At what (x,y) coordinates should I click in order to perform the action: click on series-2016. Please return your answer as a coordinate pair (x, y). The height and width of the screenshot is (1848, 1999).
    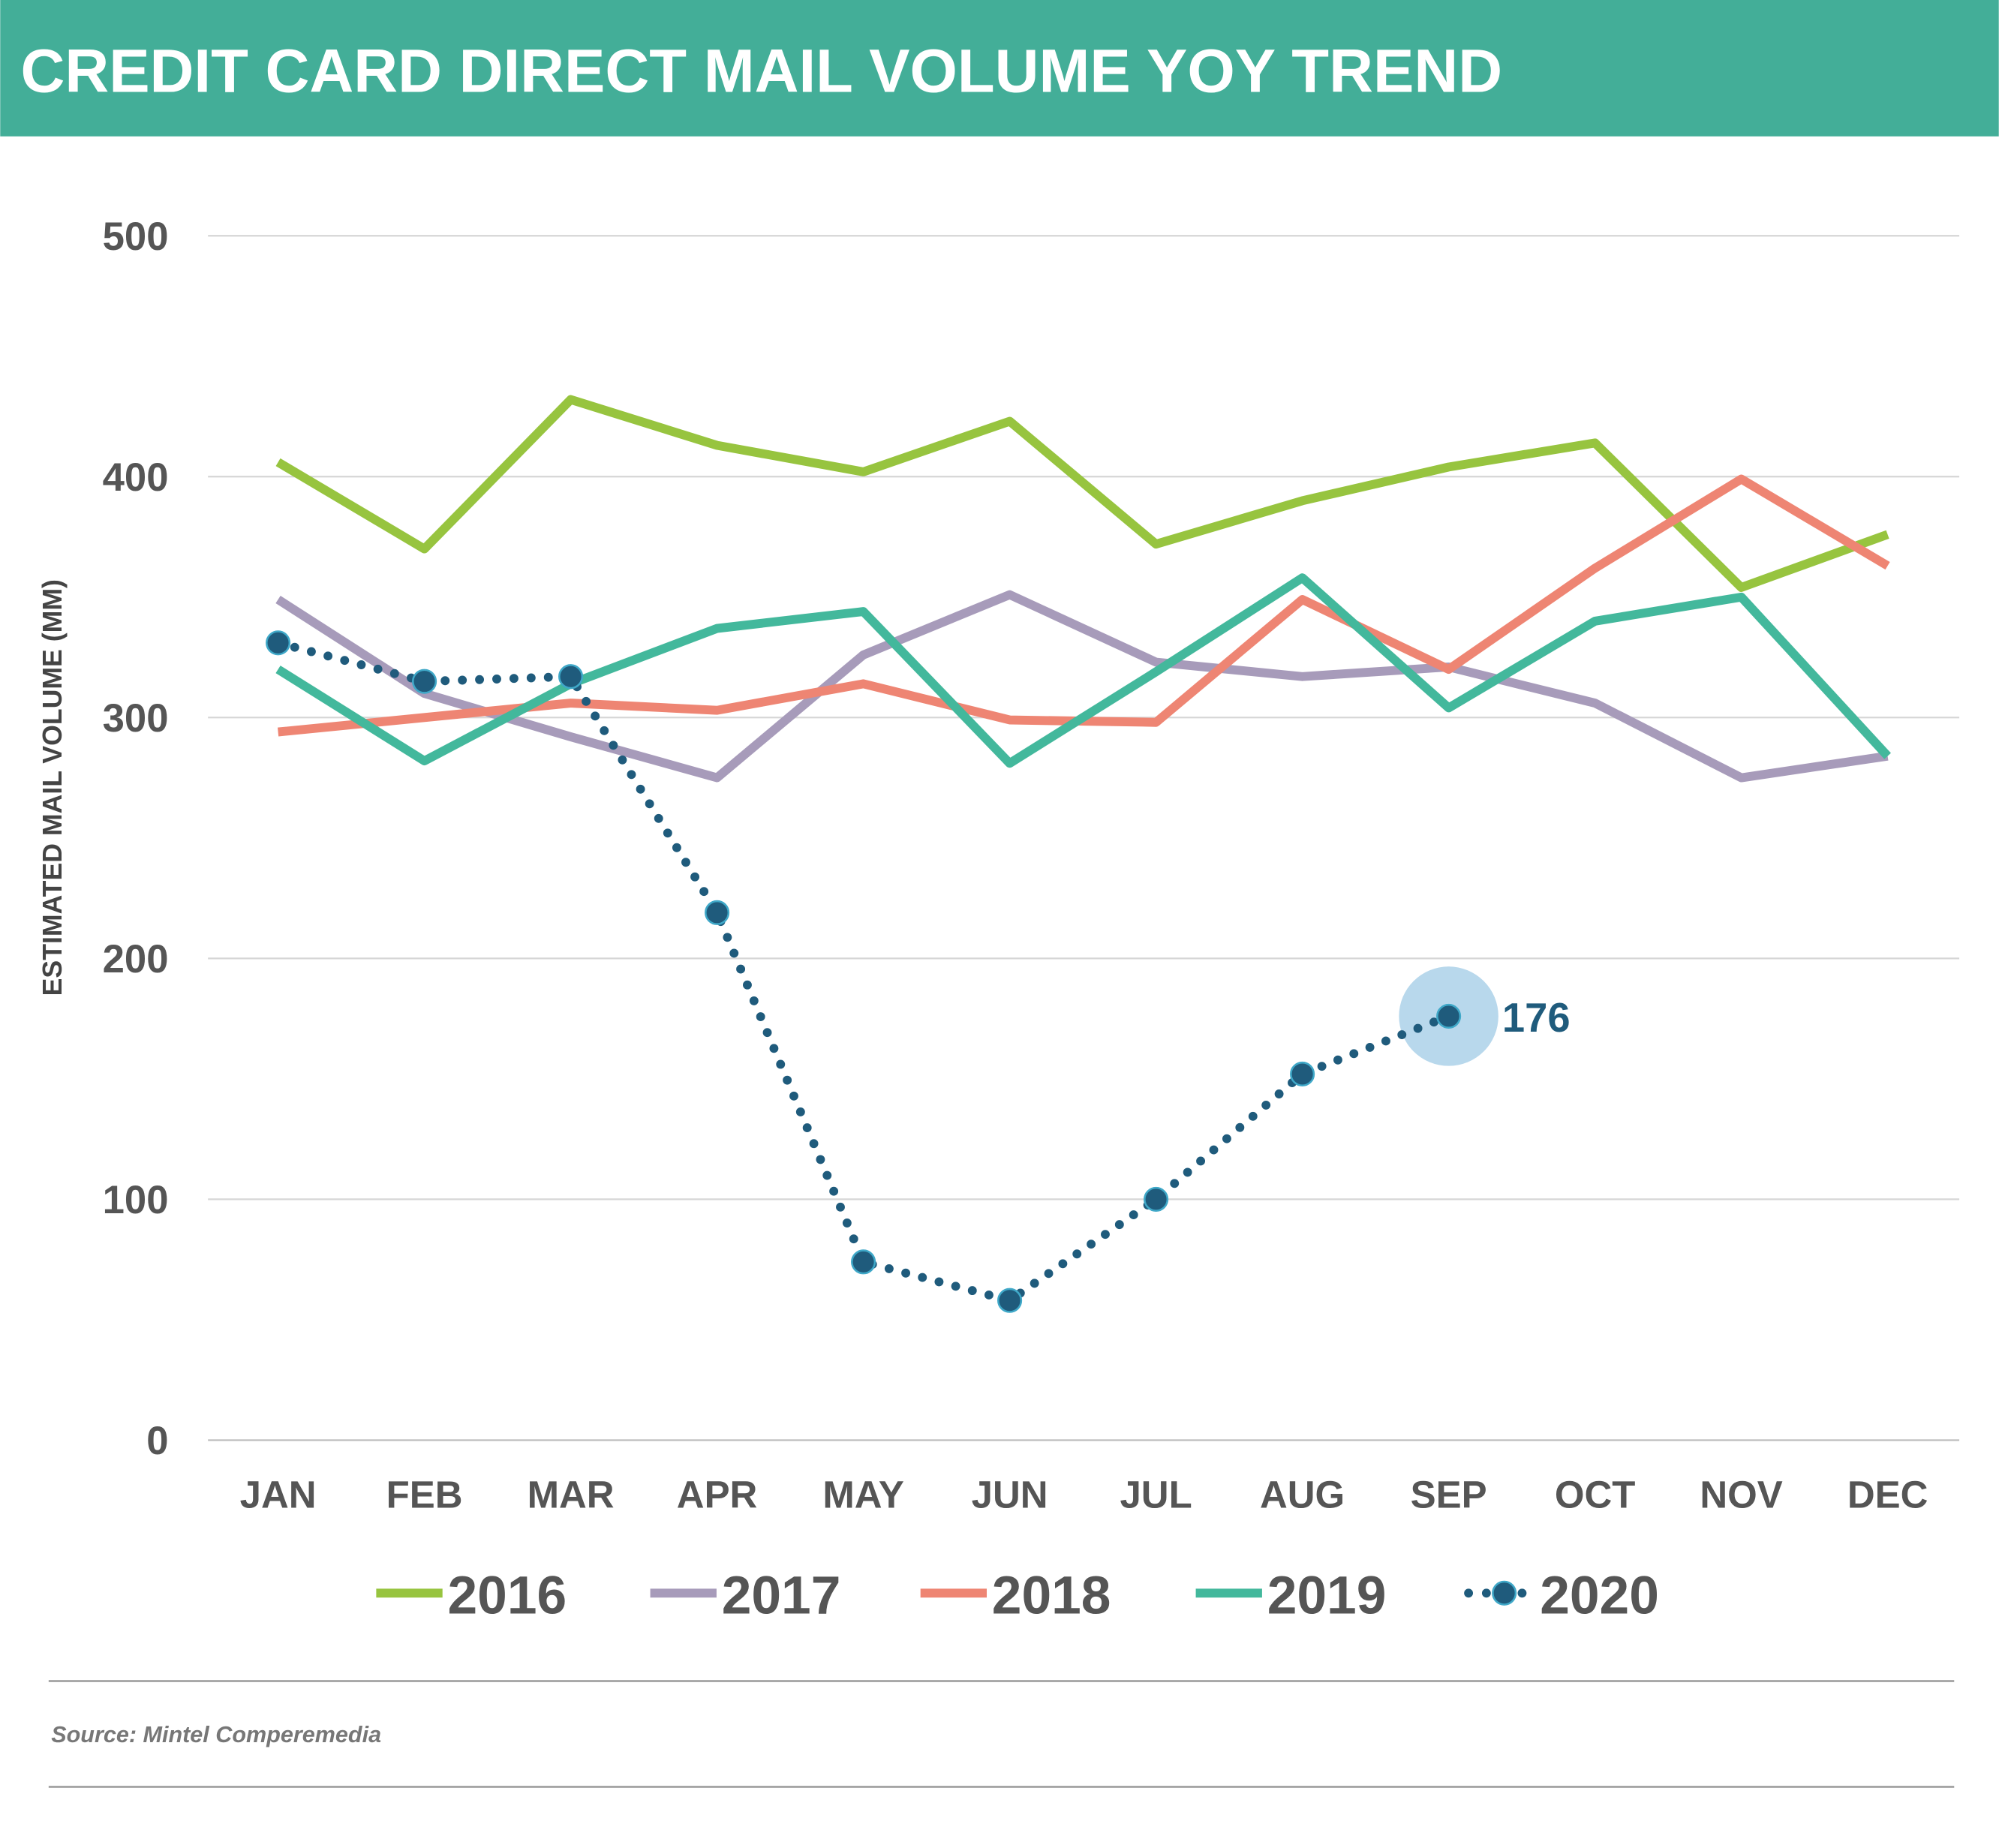
    Looking at the image, I should click on (1082, 494).